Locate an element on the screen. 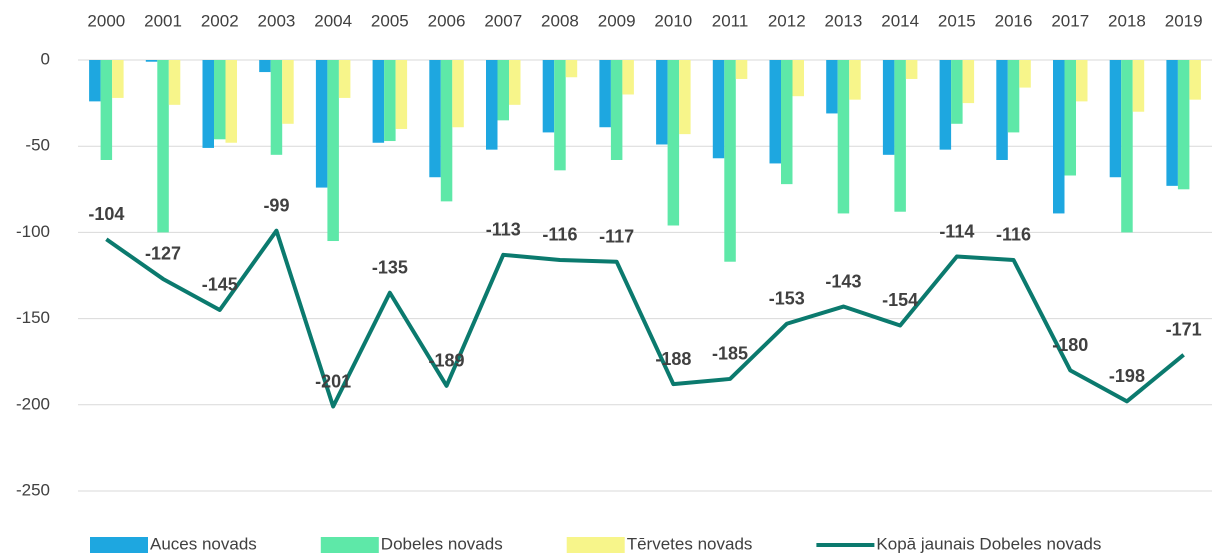 This screenshot has width=1214, height=557. data-label: -113 is located at coordinates (503, 230).